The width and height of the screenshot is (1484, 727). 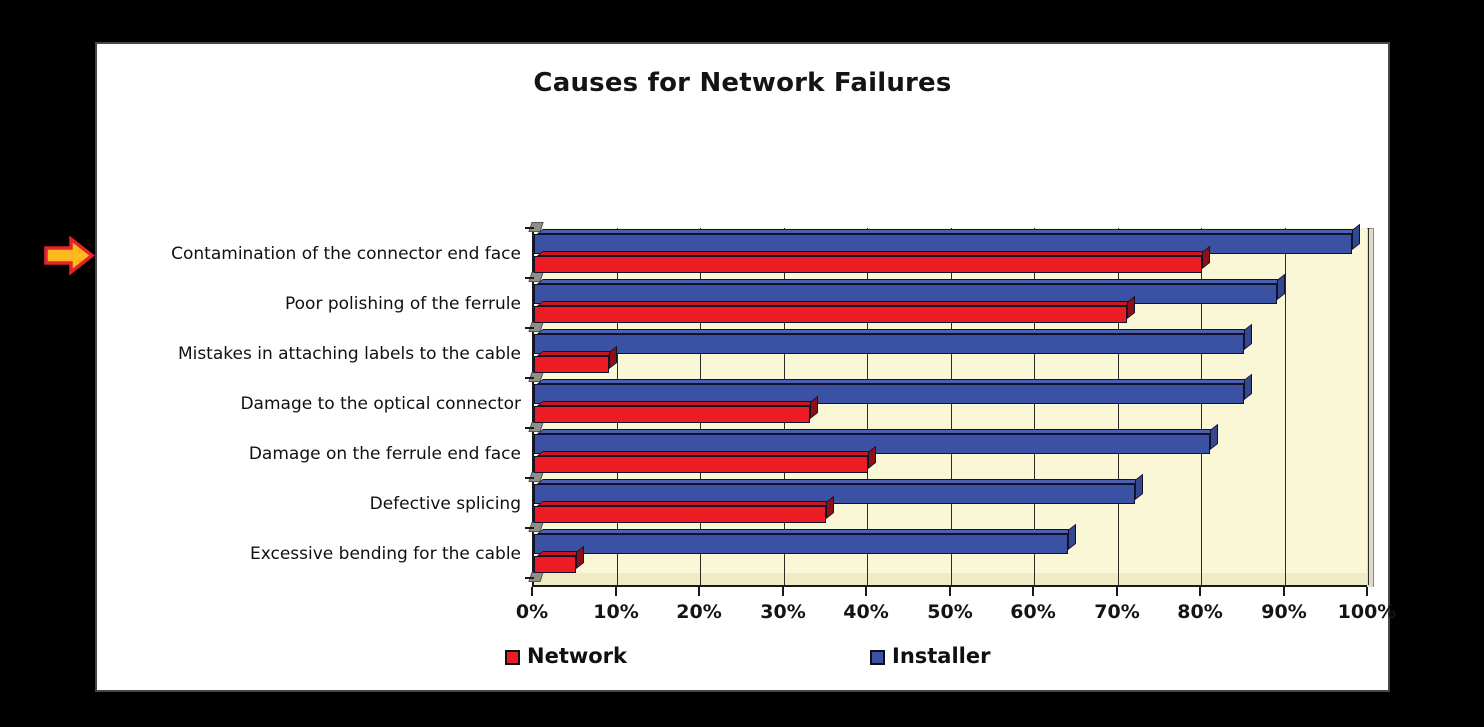 What do you see at coordinates (445, 504) in the screenshot?
I see `category-label: Defective splicing` at bounding box center [445, 504].